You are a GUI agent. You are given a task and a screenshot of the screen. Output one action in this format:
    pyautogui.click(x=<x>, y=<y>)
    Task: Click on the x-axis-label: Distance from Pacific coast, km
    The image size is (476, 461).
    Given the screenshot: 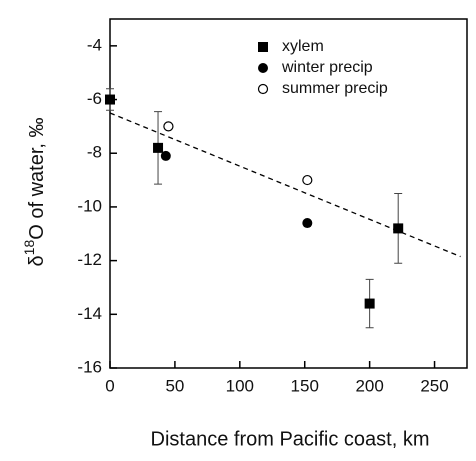 What is the action you would take?
    pyautogui.click(x=290, y=439)
    